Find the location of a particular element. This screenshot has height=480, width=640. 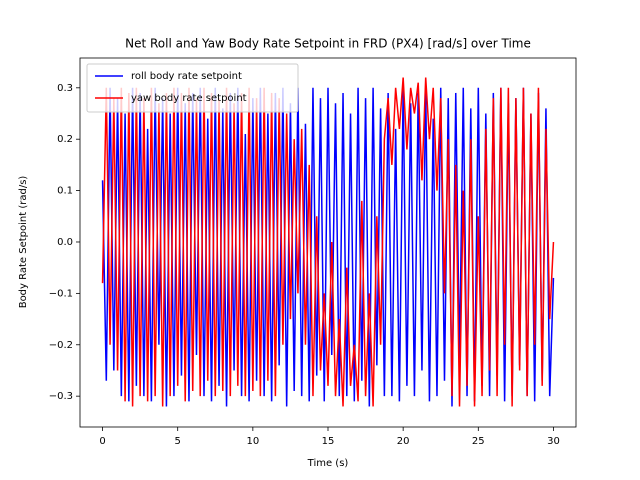

y-tick-label: 0.2 is located at coordinates (65, 139).